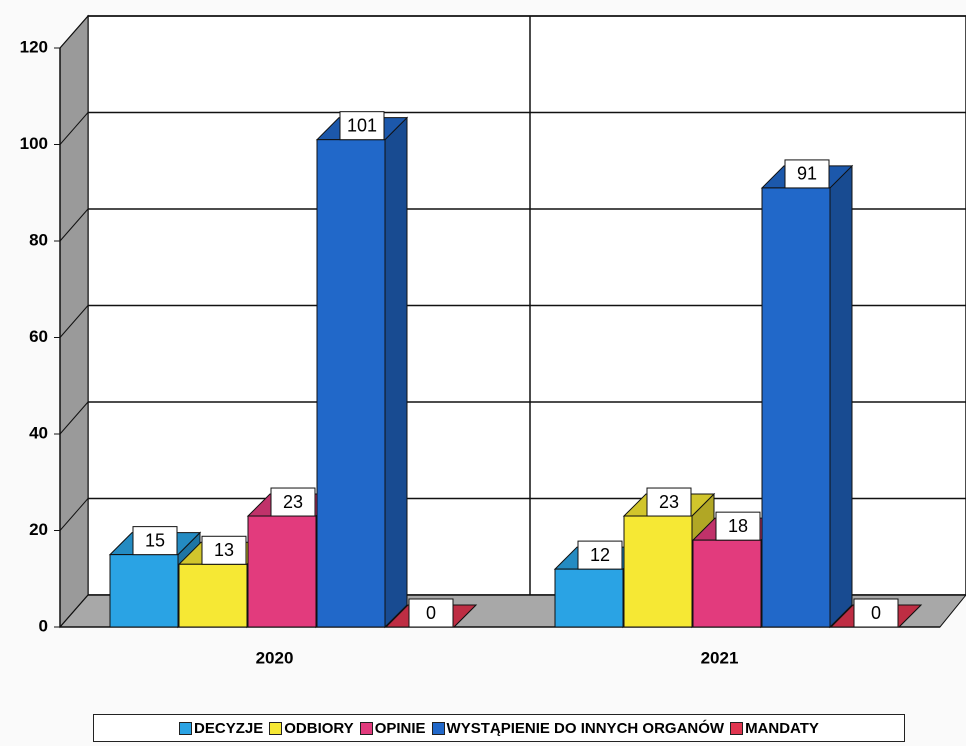  What do you see at coordinates (229, 728) in the screenshot?
I see `legend-label: DECYZJE` at bounding box center [229, 728].